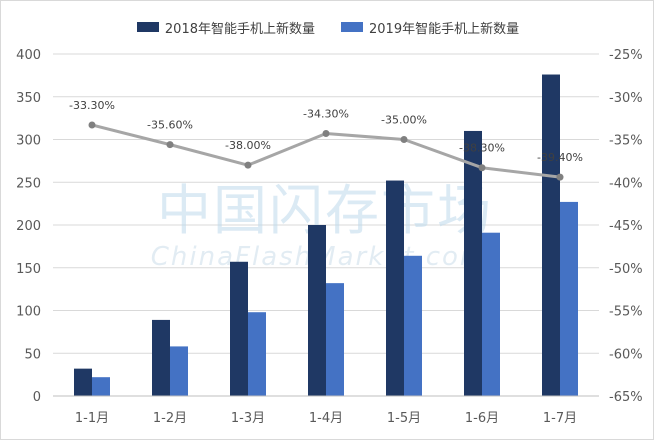 This screenshot has height=441, width=654. Describe the element at coordinates (560, 157) in the screenshot. I see `decline-data-label: -39.40%` at that location.